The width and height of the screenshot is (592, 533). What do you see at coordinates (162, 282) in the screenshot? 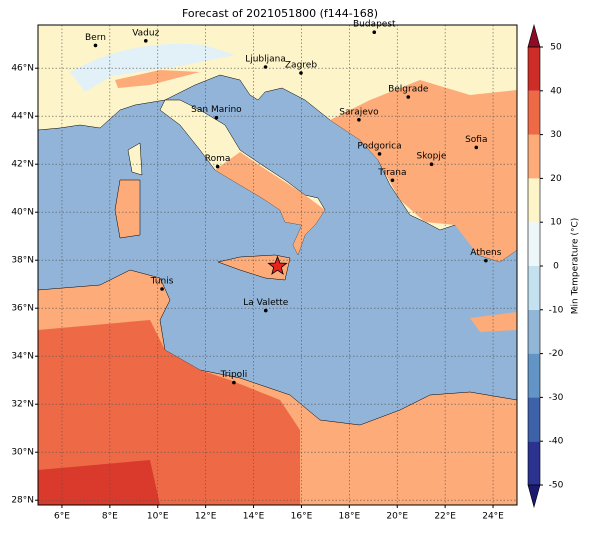
I see `city-label: Tunis` at bounding box center [162, 282].